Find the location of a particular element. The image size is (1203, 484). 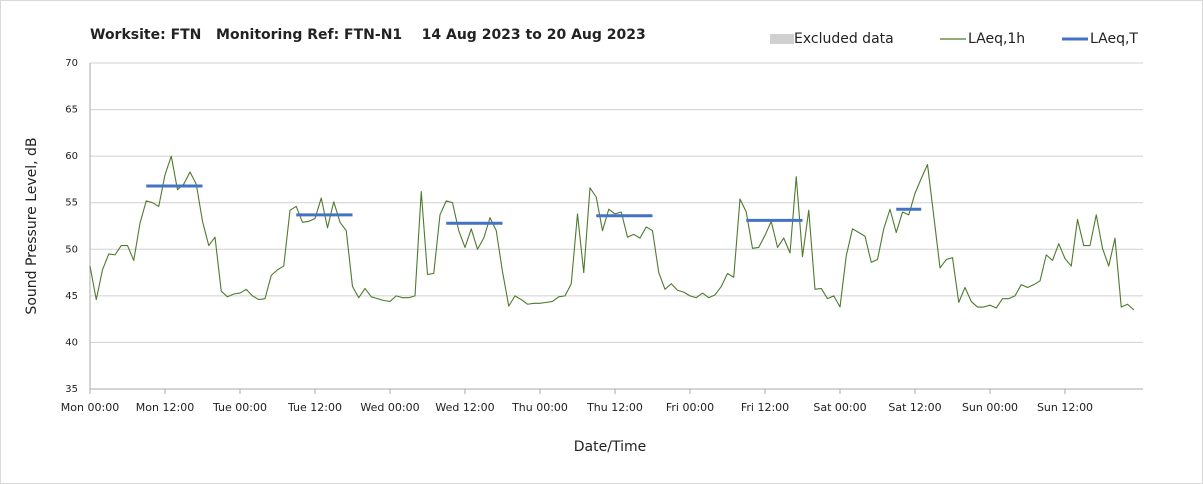

x-axis-title: Date/Time is located at coordinates (610, 447).